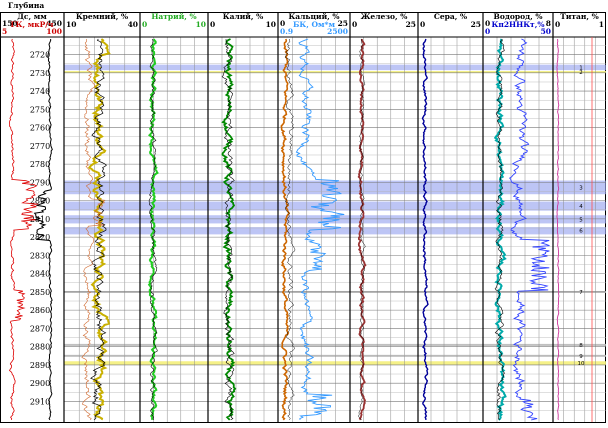 This screenshot has height=428, width=608. What do you see at coordinates (487, 23) in the screenshot?
I see `track-scale-left-t8: 0` at bounding box center [487, 23].